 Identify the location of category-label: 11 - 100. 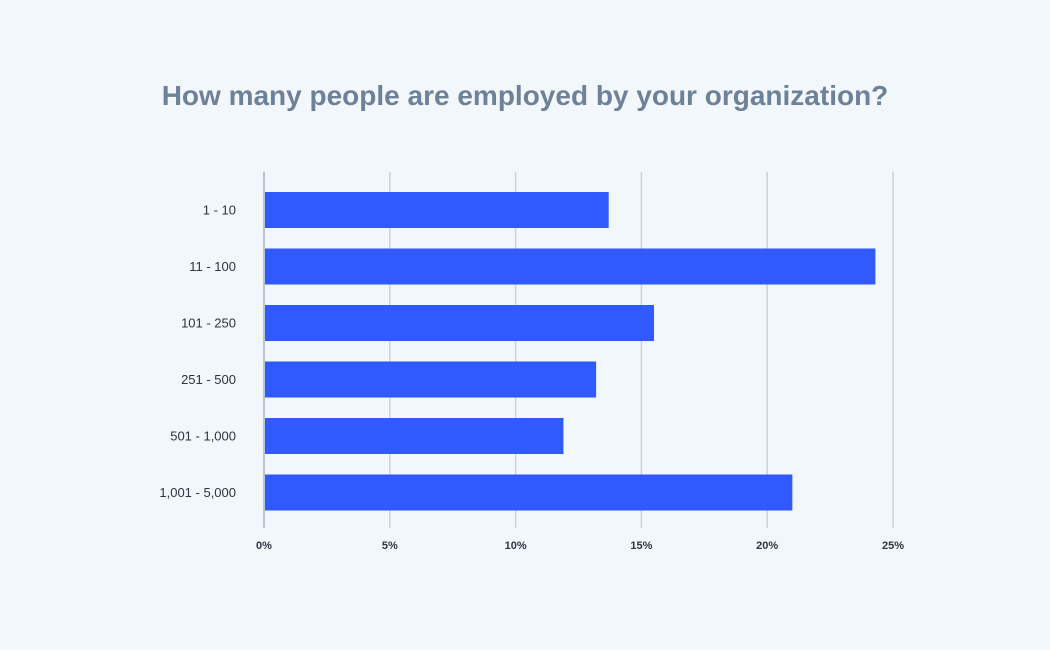
(212, 266).